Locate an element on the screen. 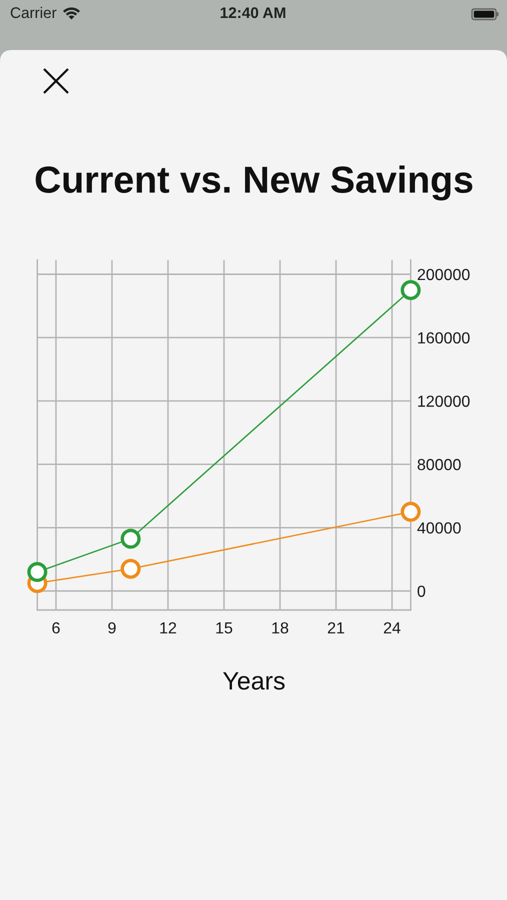  x-tick-label: 15 is located at coordinates (224, 628).